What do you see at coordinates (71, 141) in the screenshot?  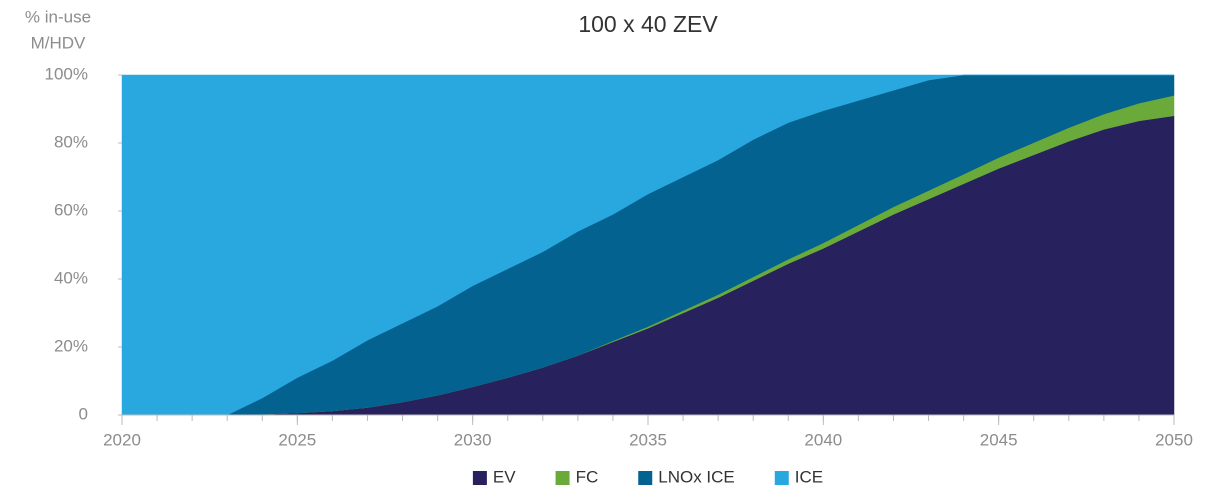 I see `y-tick-label: 80%` at bounding box center [71, 141].